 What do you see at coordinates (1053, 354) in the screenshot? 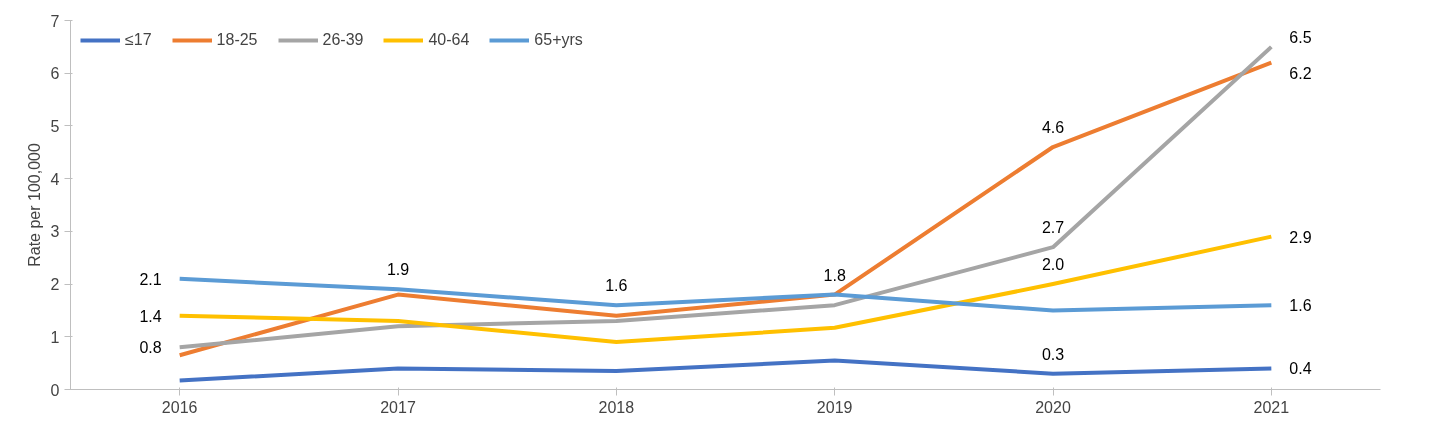
I see `data-label: 0.3` at bounding box center [1053, 354].